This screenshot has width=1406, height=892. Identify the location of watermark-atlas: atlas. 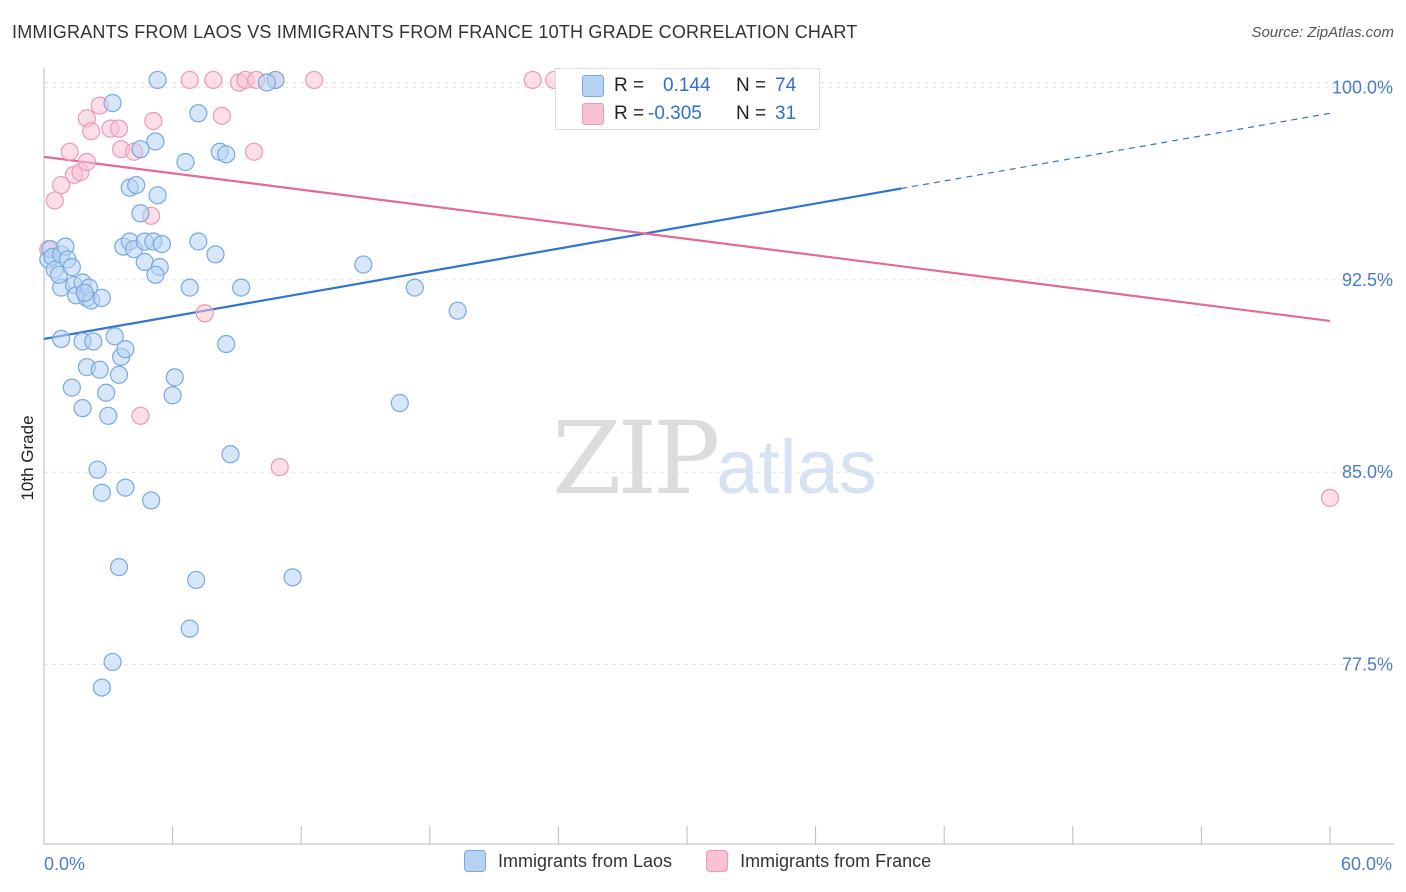
(796, 467).